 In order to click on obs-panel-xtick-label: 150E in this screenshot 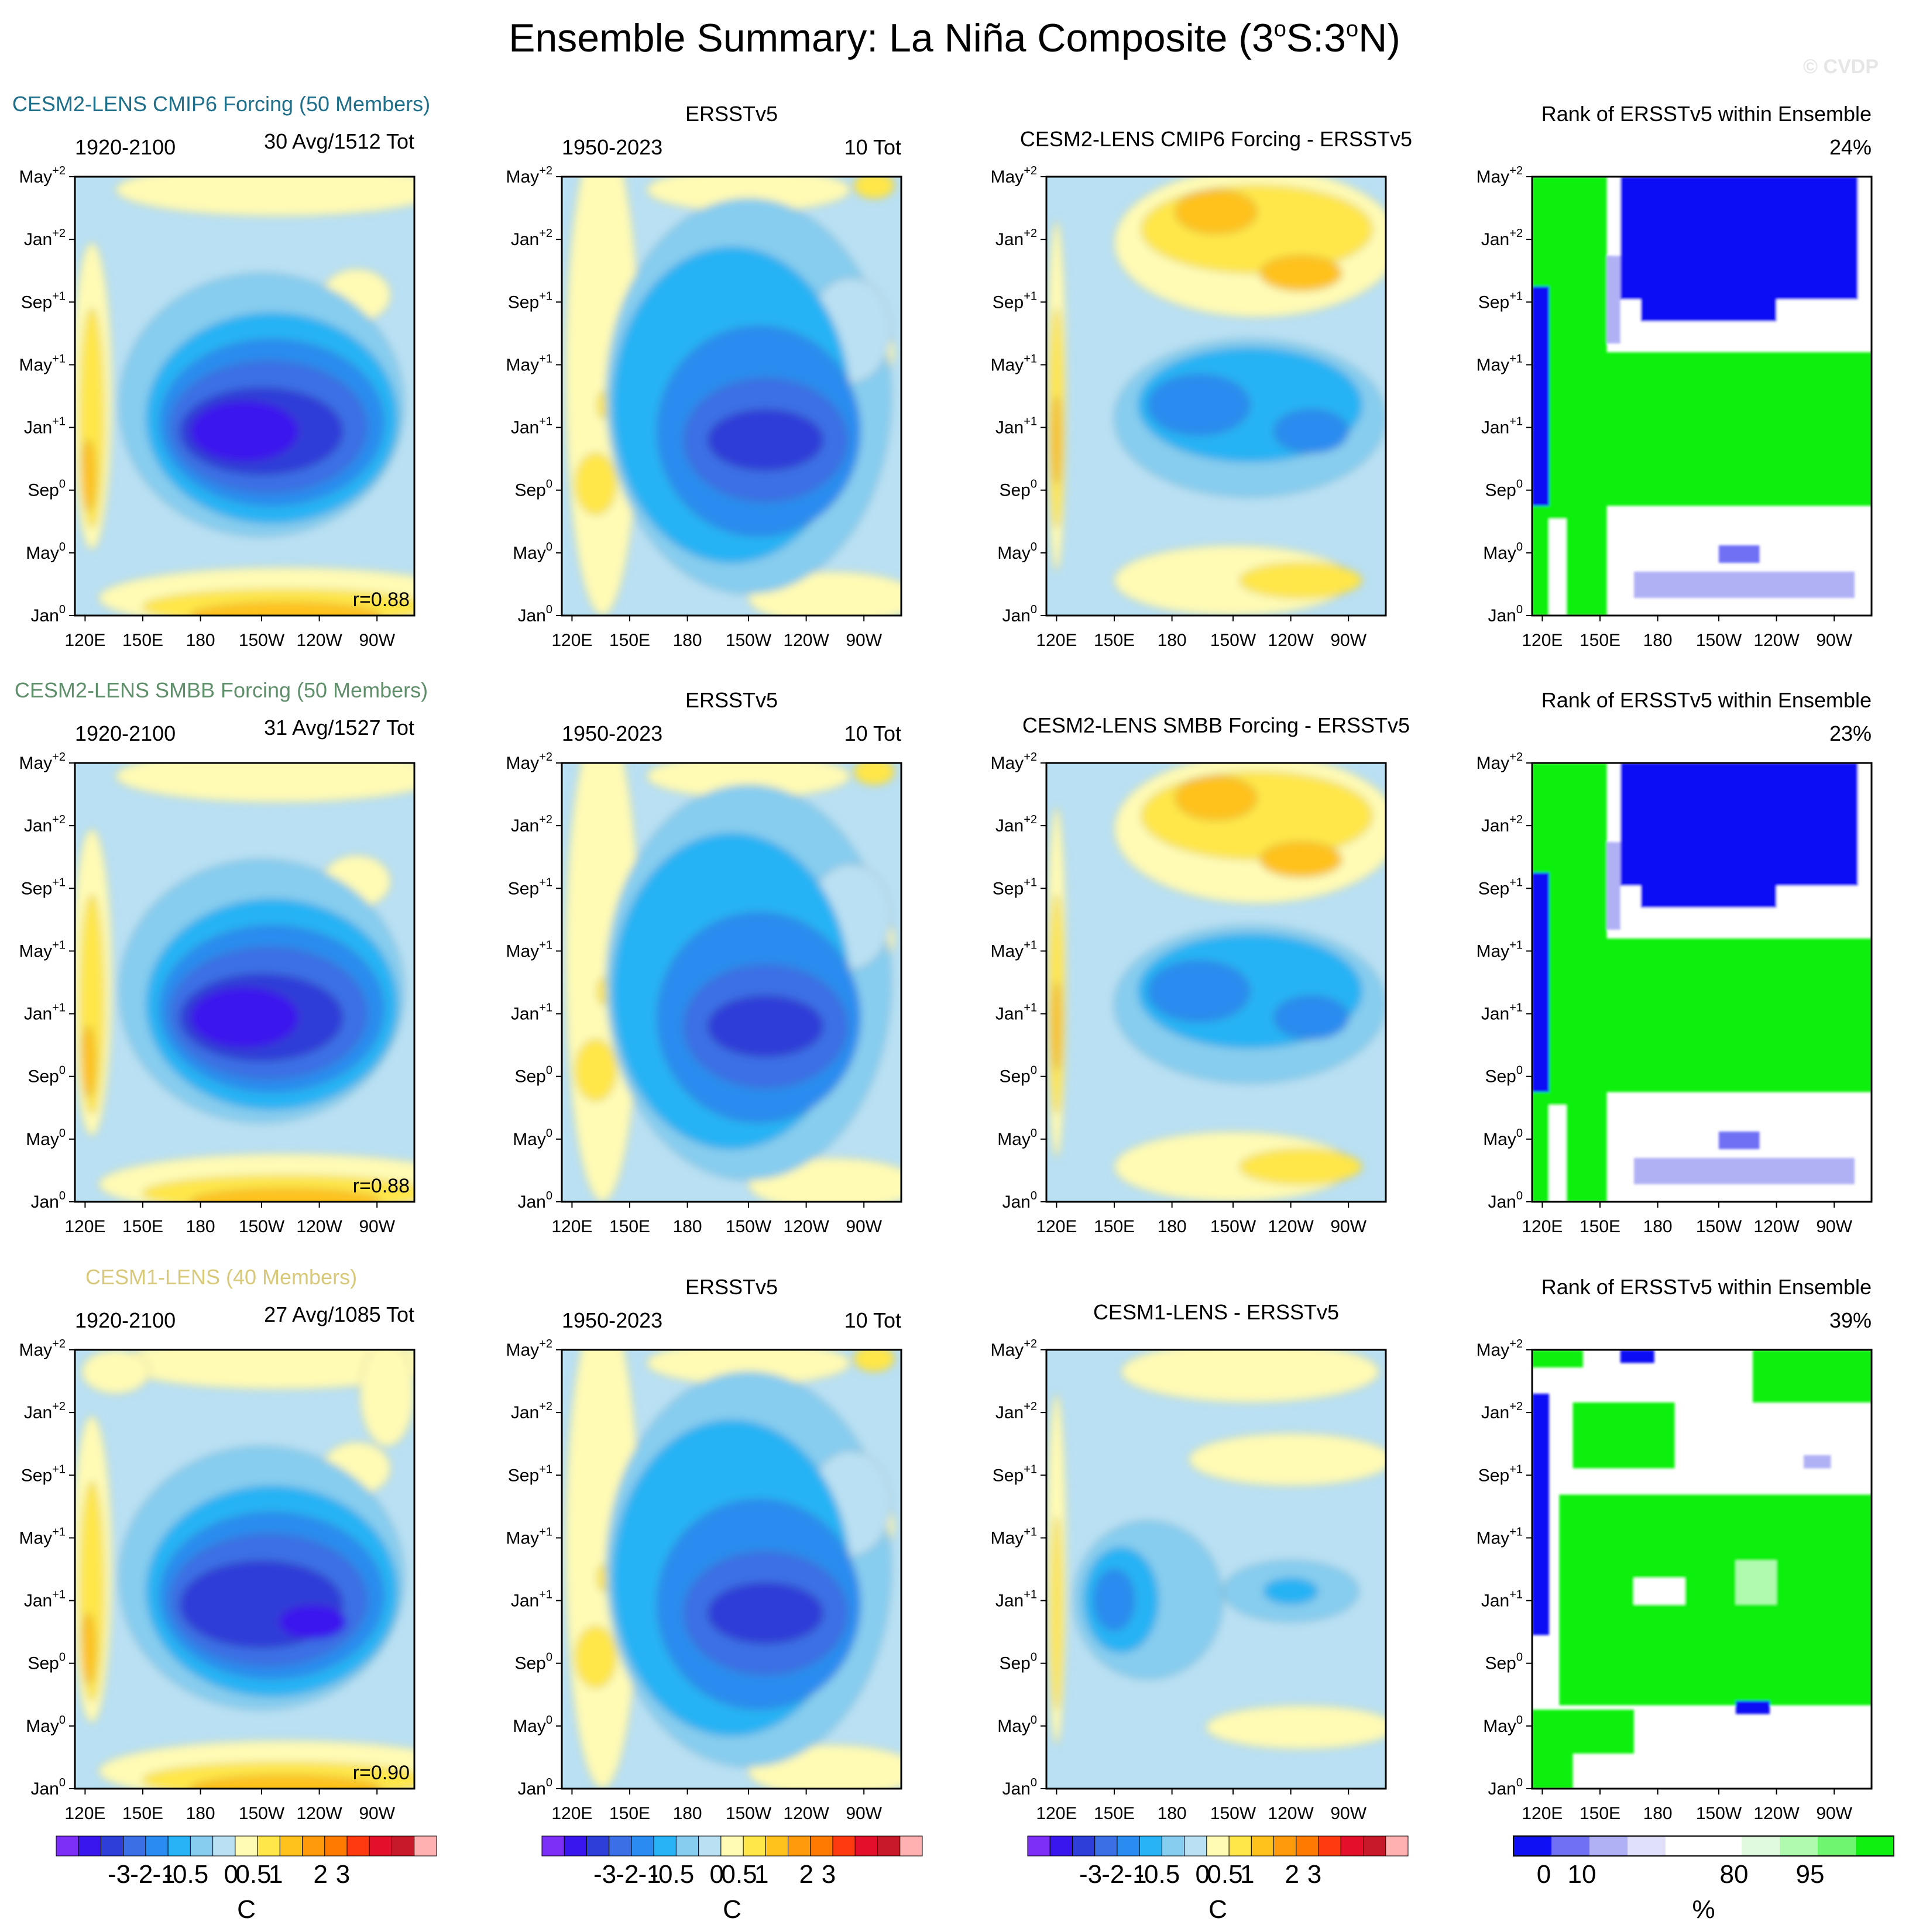, I will do `click(629, 1226)`.